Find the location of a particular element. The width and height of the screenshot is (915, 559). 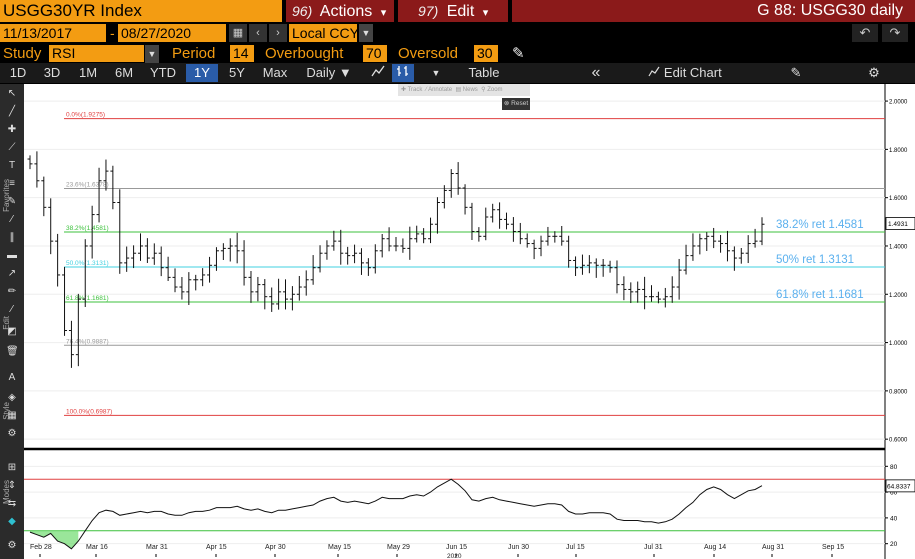

ruler-icon: ⁄ is located at coordinates (12, 309).